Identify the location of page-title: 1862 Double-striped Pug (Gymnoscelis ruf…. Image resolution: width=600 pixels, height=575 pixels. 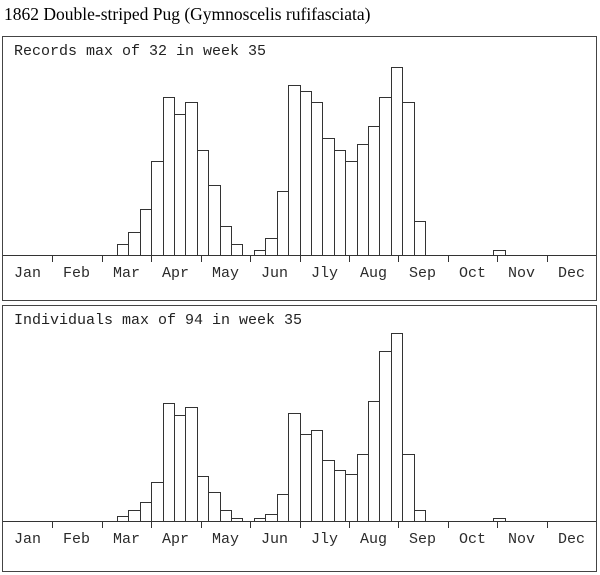
(187, 14).